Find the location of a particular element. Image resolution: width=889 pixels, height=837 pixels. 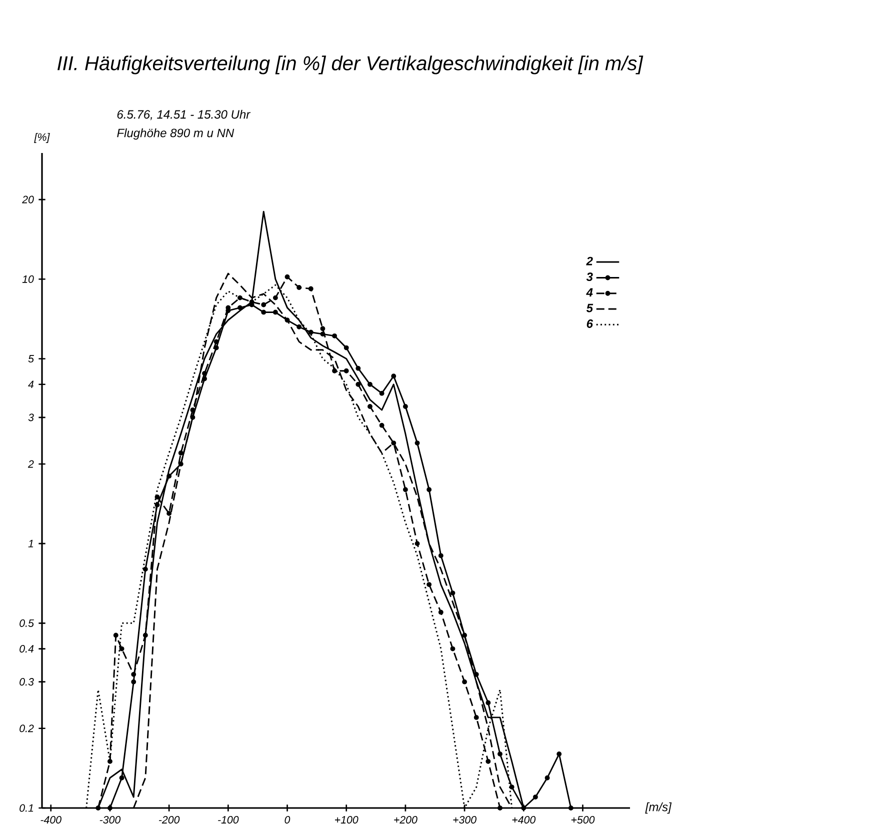

y-tick-label: 0.2 is located at coordinates (27, 728).